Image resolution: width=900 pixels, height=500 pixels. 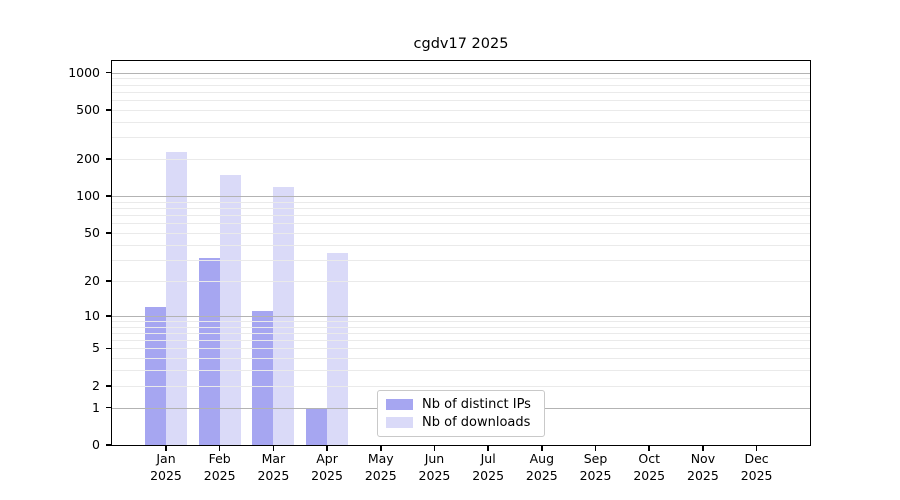 What do you see at coordinates (327, 458) in the screenshot?
I see `x-tick-month: Apr` at bounding box center [327, 458].